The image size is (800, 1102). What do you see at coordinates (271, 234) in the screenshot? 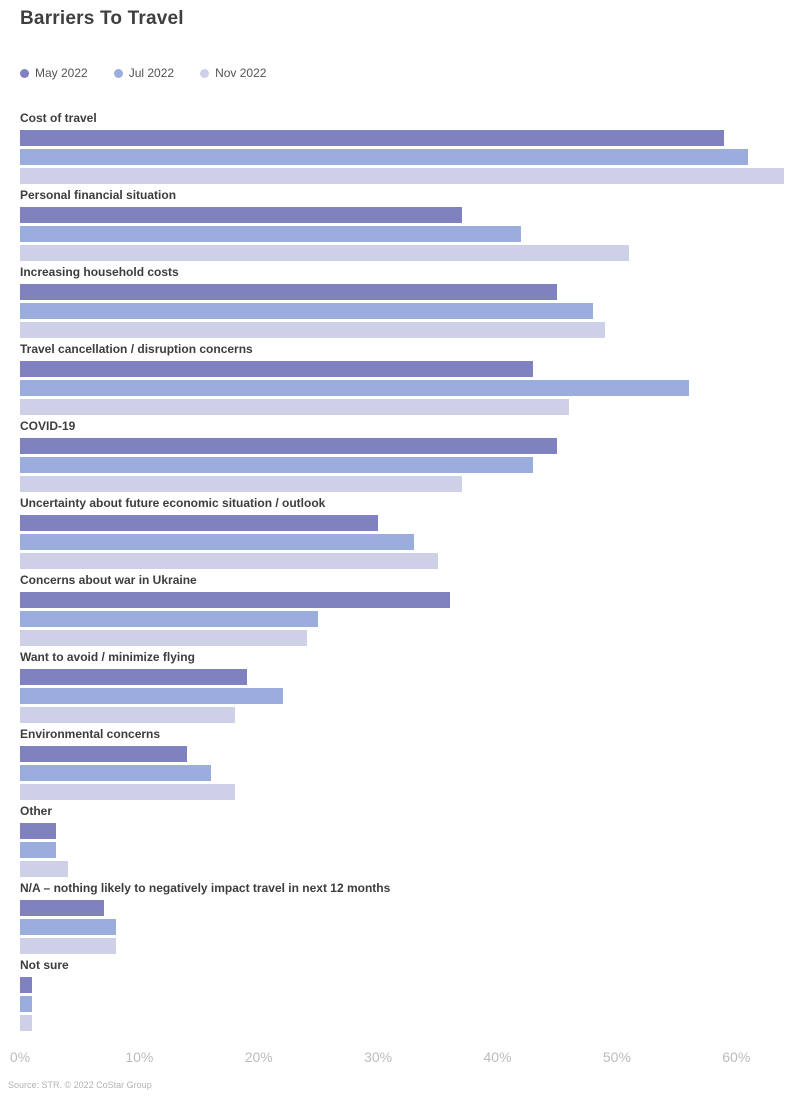
I see `bar-jul-2022-personal-financial-situation` at bounding box center [271, 234].